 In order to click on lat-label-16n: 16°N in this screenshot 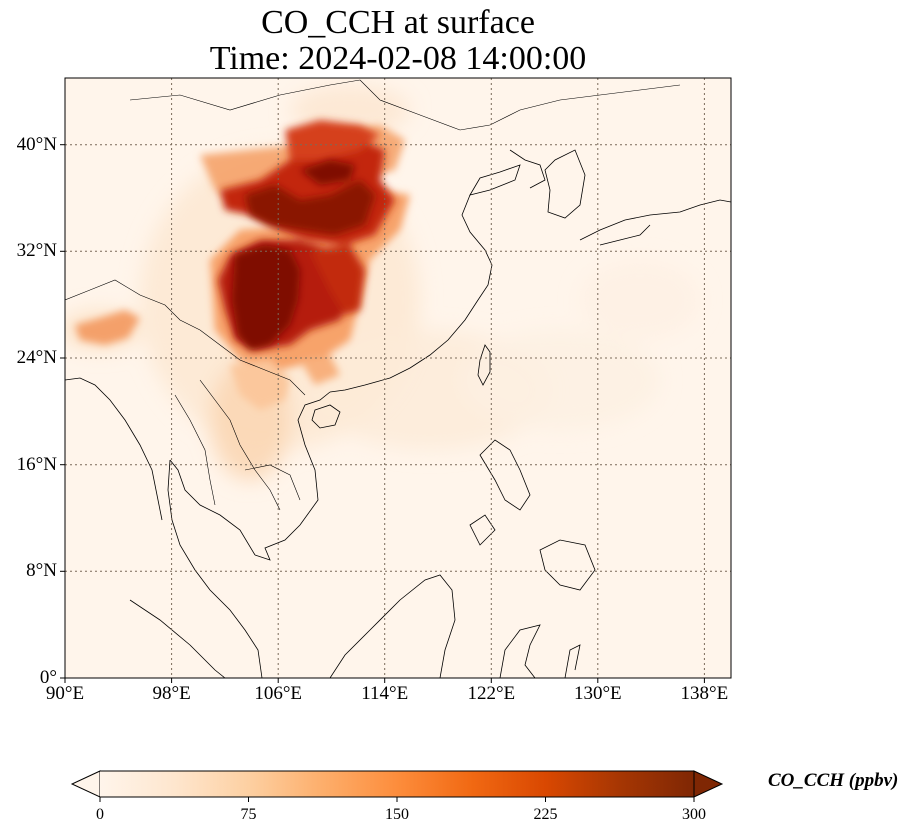, I will do `click(36, 464)`.